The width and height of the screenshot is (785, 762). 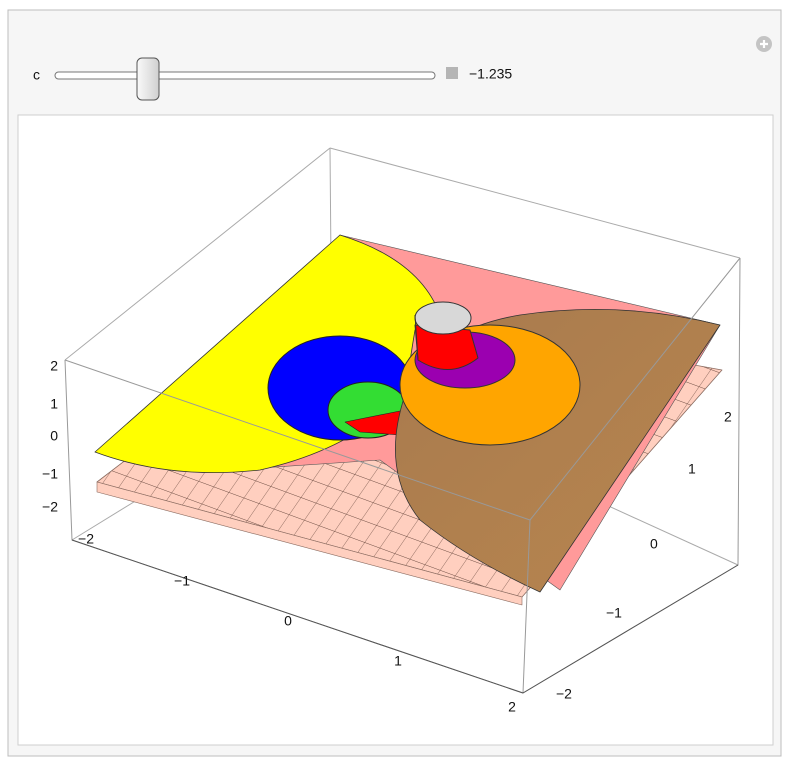 I want to click on value-toggle, so click(x=452, y=73).